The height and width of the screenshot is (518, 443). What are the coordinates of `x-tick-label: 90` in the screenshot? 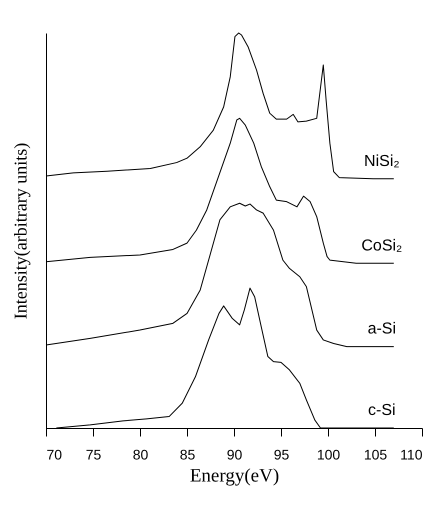 It's located at (234, 454).